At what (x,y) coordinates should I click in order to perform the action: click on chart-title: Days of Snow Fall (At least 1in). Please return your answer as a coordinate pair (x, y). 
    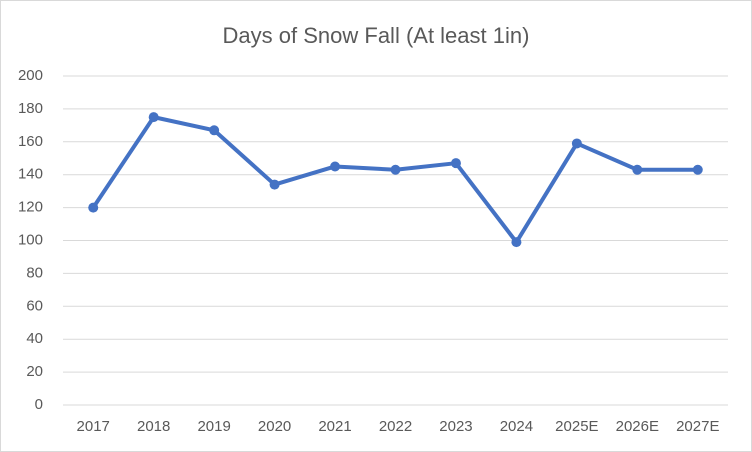
    Looking at the image, I should click on (376, 35).